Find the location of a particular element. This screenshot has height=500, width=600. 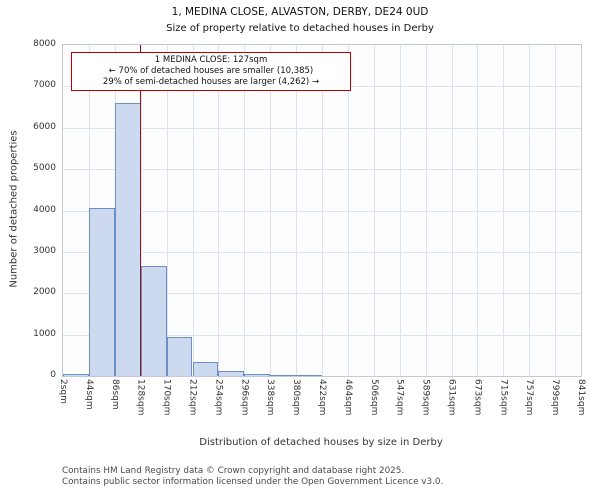

x-tick-label: 799sqm is located at coordinates (555, 397).